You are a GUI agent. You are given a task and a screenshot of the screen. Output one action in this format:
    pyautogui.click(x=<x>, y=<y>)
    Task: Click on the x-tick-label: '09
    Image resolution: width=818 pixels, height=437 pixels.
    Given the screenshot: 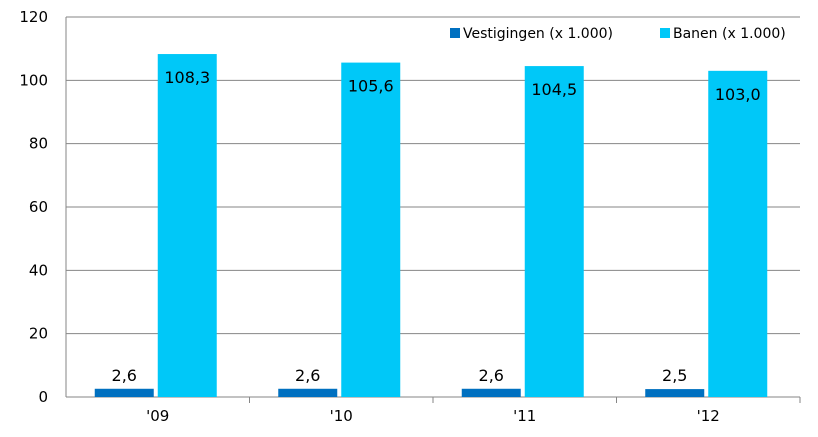 What is the action you would take?
    pyautogui.click(x=157, y=416)
    